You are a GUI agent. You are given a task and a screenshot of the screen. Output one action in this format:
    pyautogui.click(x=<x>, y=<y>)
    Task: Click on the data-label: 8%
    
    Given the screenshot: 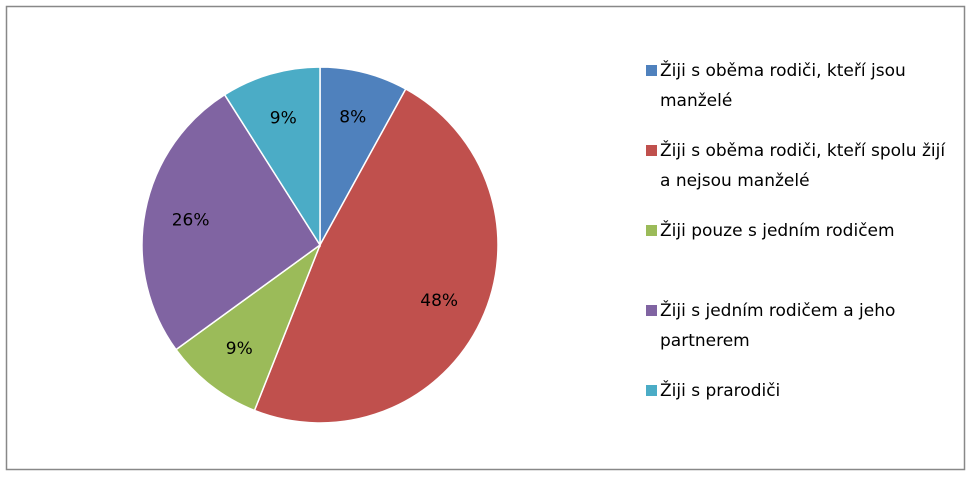 What is the action you would take?
    pyautogui.click(x=352, y=117)
    